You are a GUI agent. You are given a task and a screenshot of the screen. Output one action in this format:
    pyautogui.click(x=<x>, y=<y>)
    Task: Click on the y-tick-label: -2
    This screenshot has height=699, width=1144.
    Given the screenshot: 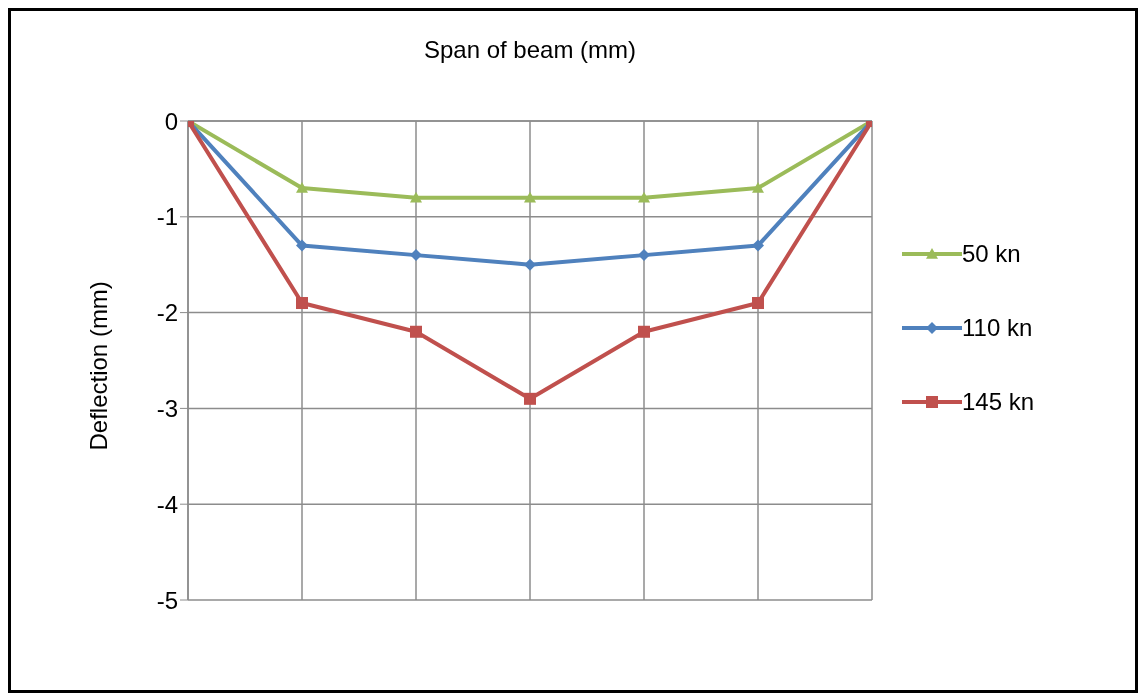 What is the action you would take?
    pyautogui.click(x=167, y=313)
    